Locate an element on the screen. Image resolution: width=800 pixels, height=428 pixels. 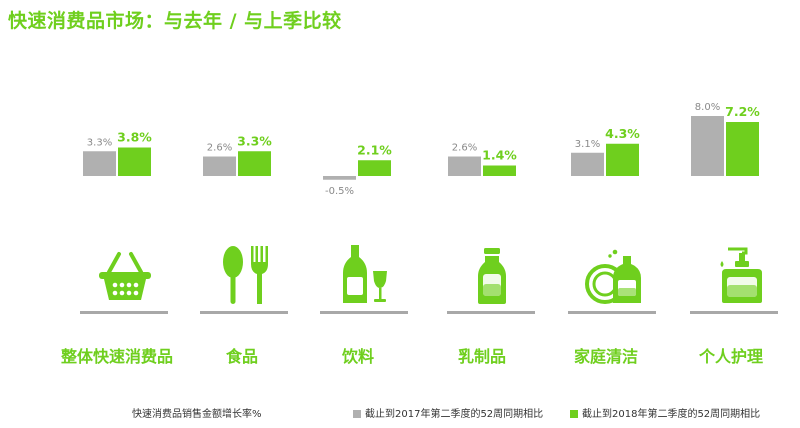
category-label: 食品 is located at coordinates (241, 356).